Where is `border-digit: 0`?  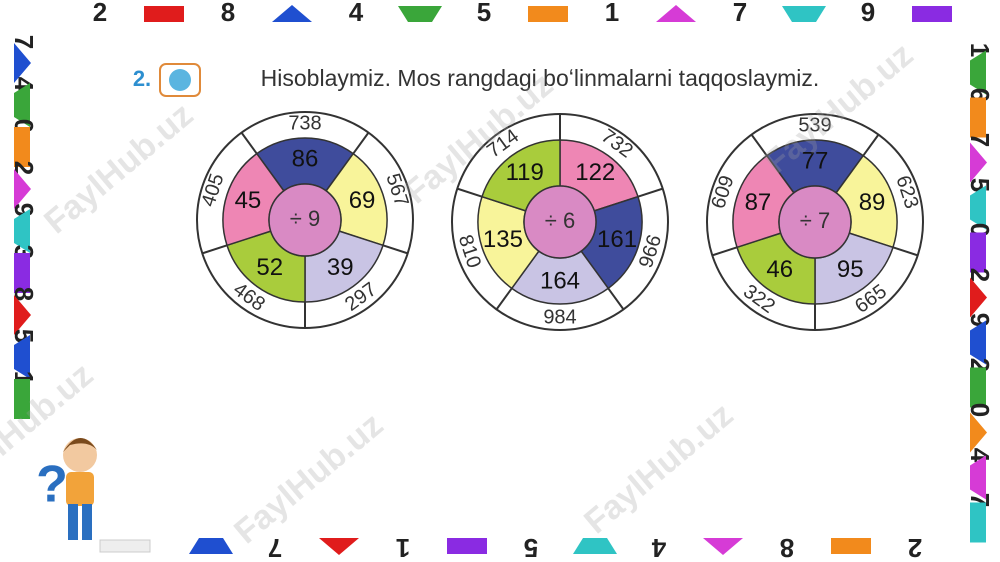
border-digit: 0 is located at coordinates (980, 410).